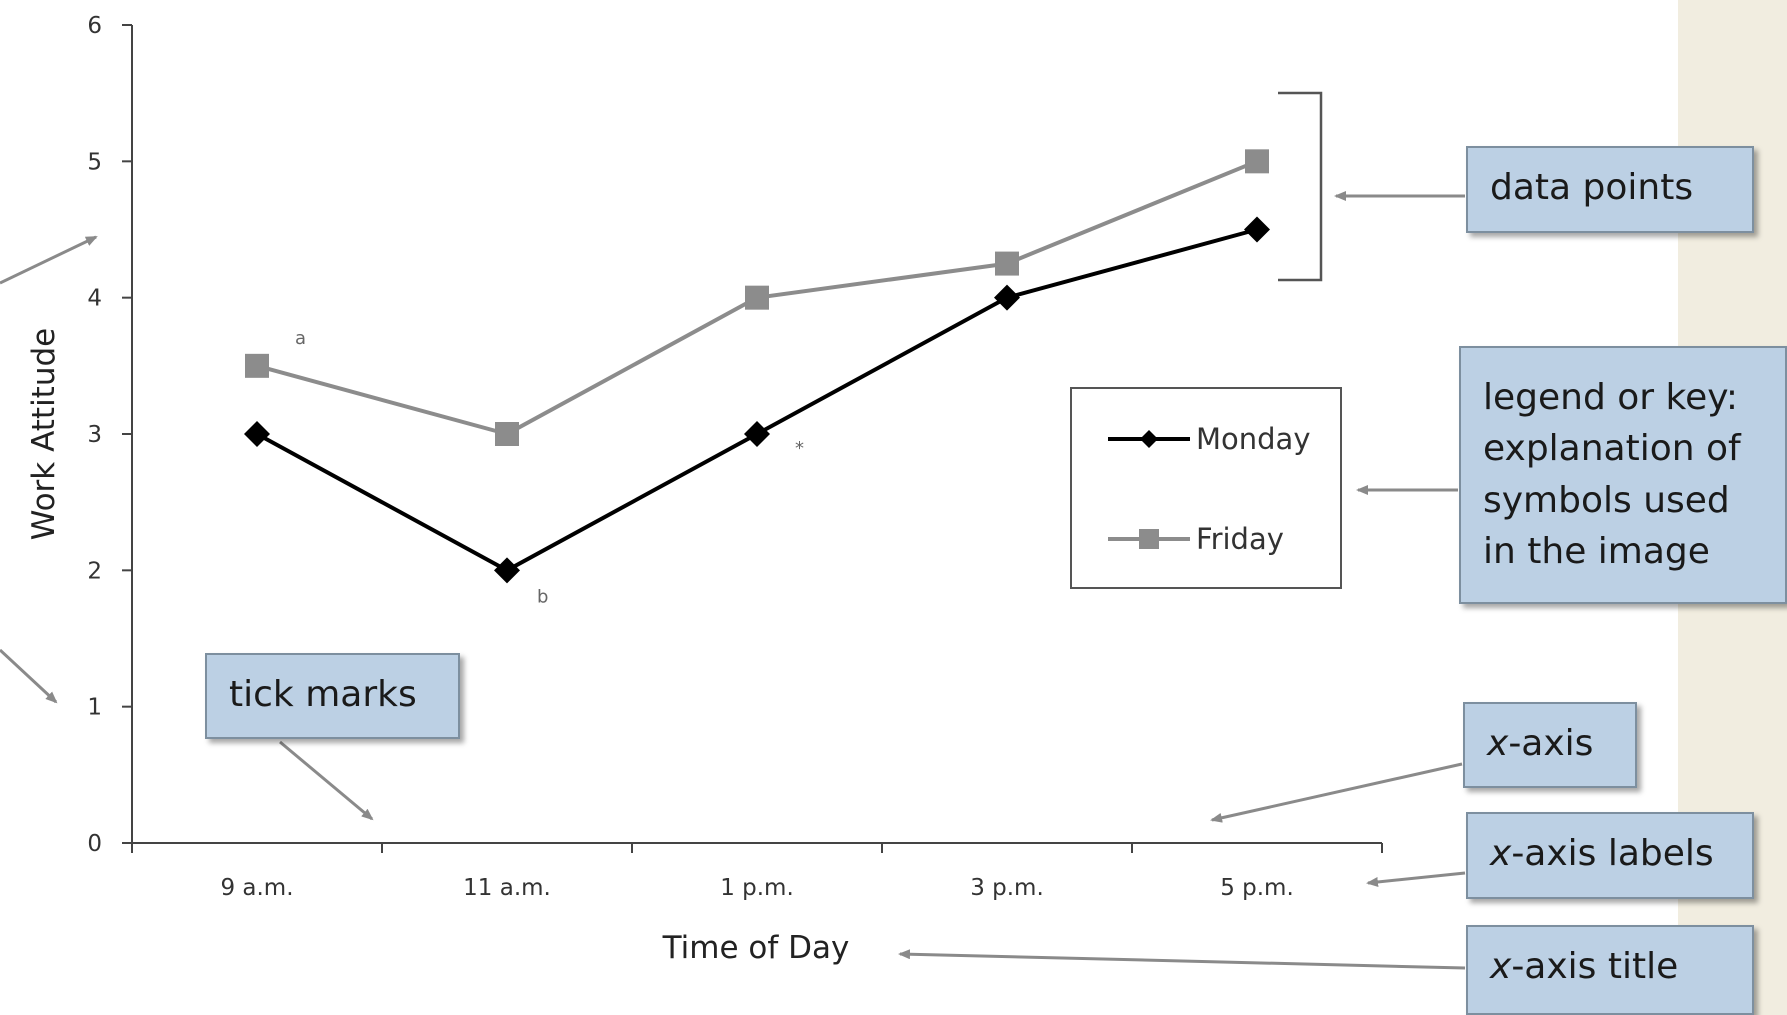 The image size is (1787, 1015). What do you see at coordinates (1610, 189) in the screenshot?
I see `callout-data-points: data points` at bounding box center [1610, 189].